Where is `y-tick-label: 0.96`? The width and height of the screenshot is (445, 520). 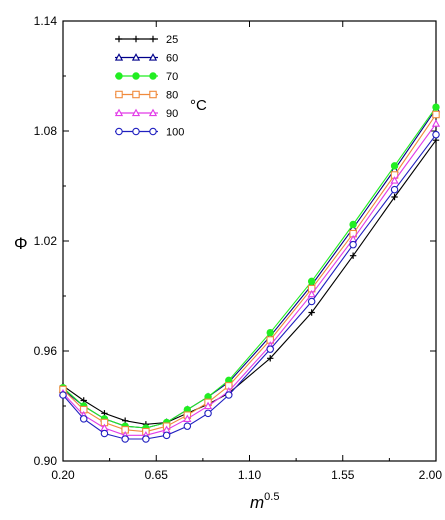
y-tick-label: 0.96 is located at coordinates (46, 351).